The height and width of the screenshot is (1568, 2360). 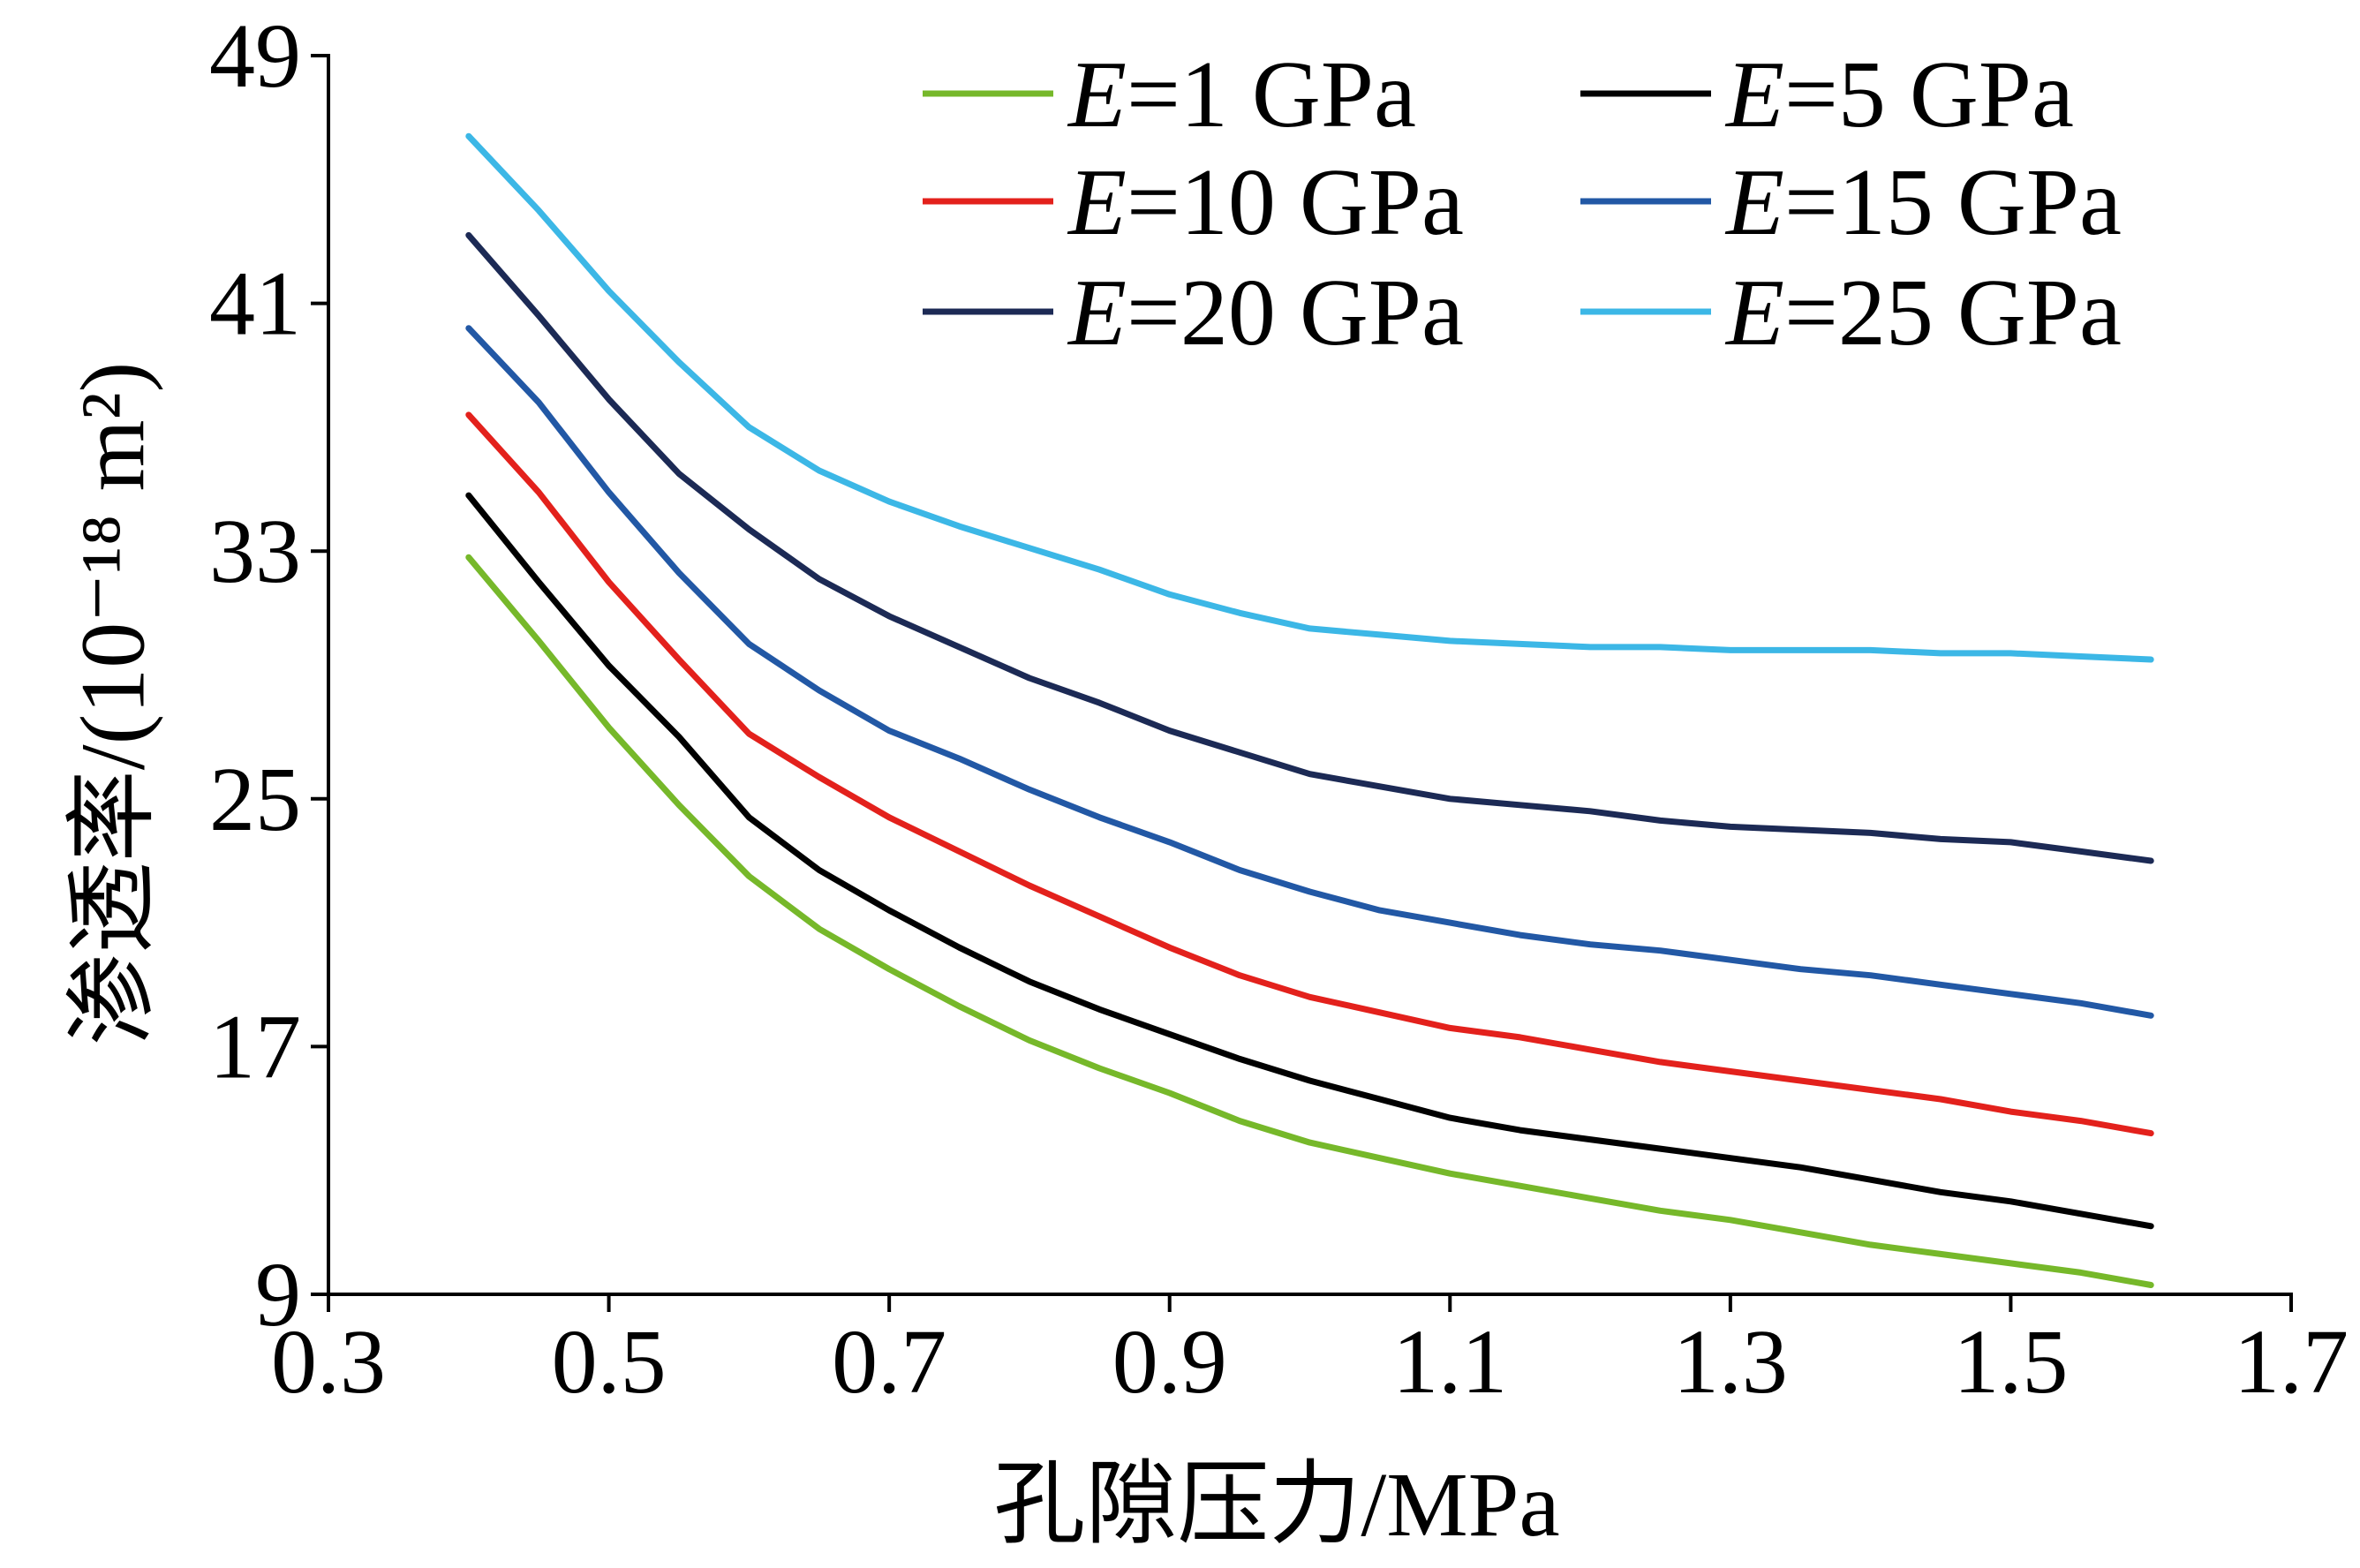 What do you see at coordinates (255, 56) in the screenshot?
I see `y-tick-label: 49` at bounding box center [255, 56].